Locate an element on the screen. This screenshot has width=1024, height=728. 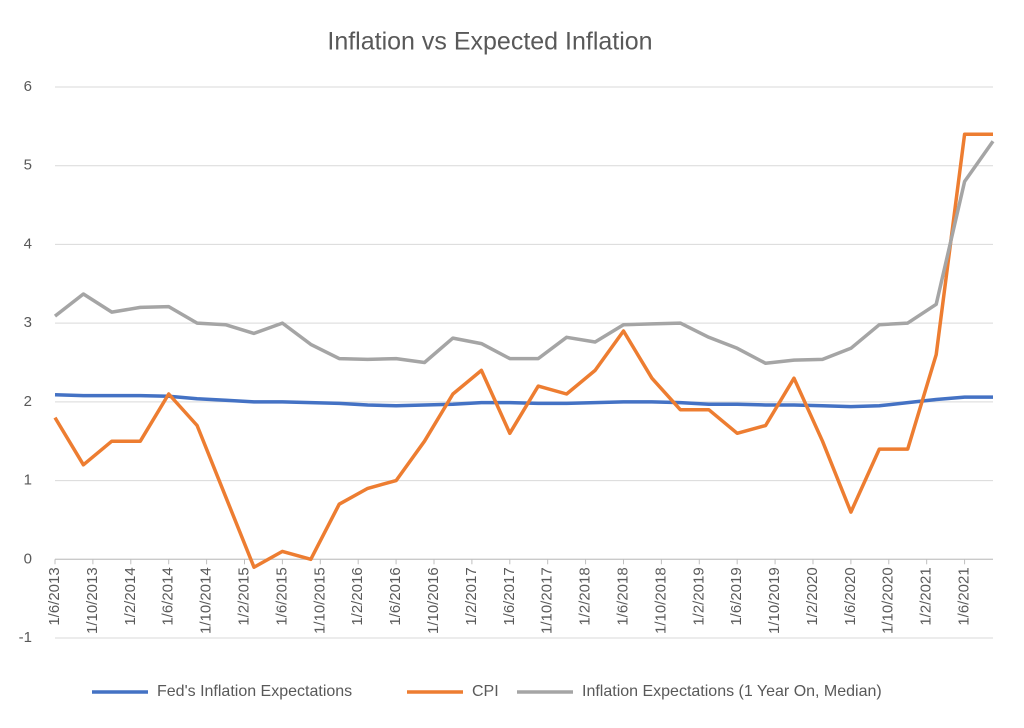
x-tick-label: 1/6/2018 is located at coordinates (622, 596).